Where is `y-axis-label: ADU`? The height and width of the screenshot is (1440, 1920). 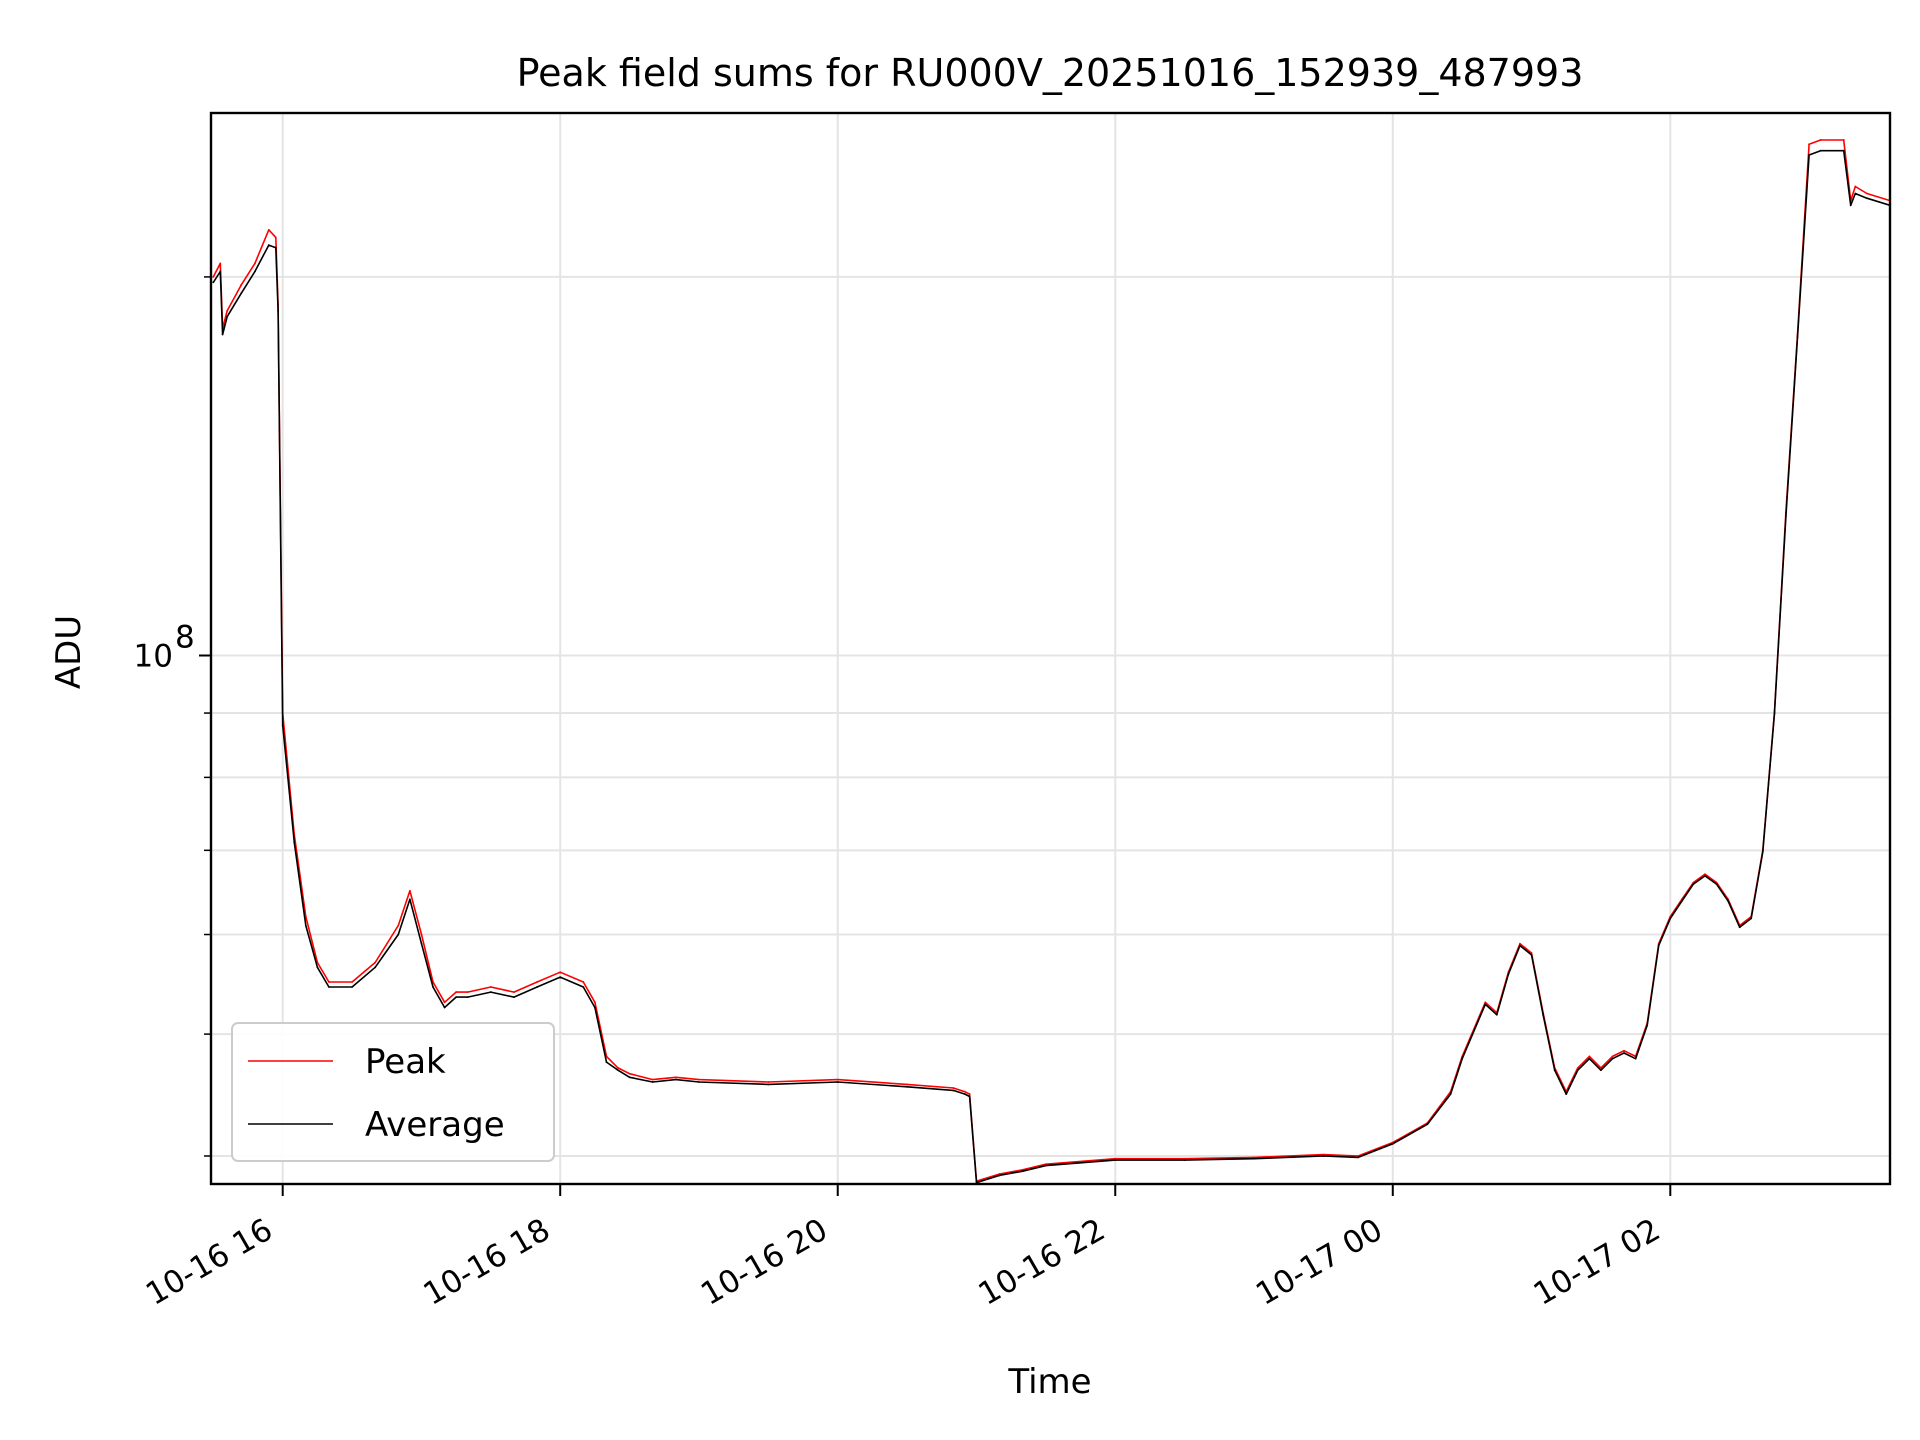
y-axis-label: ADU is located at coordinates (69, 652).